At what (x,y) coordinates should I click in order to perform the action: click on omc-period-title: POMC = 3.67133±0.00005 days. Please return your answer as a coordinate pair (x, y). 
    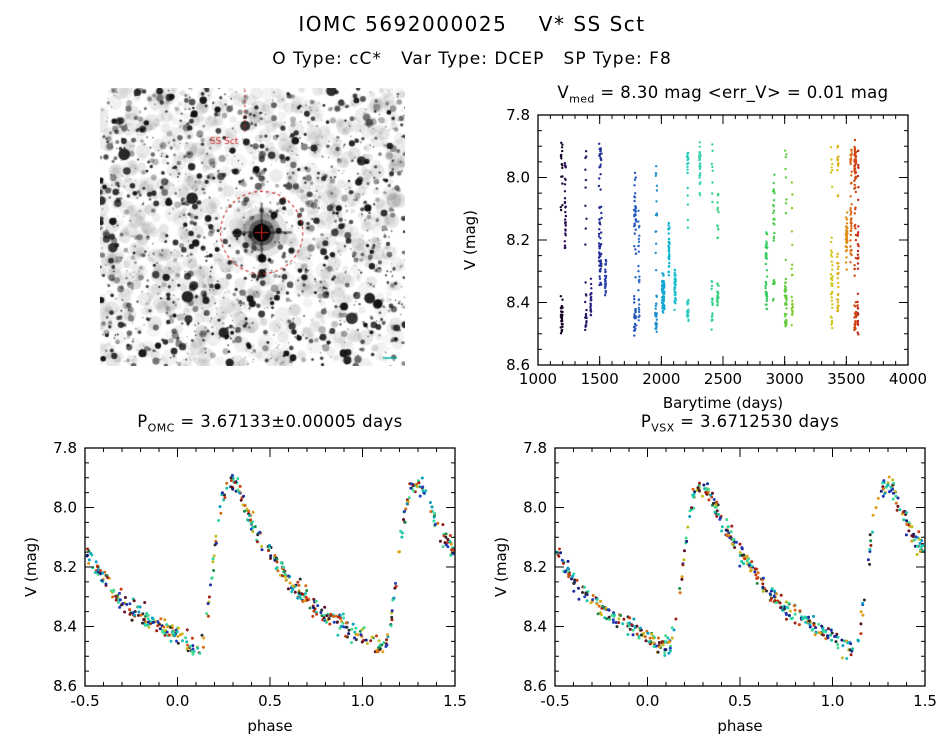
    Looking at the image, I should click on (270, 424).